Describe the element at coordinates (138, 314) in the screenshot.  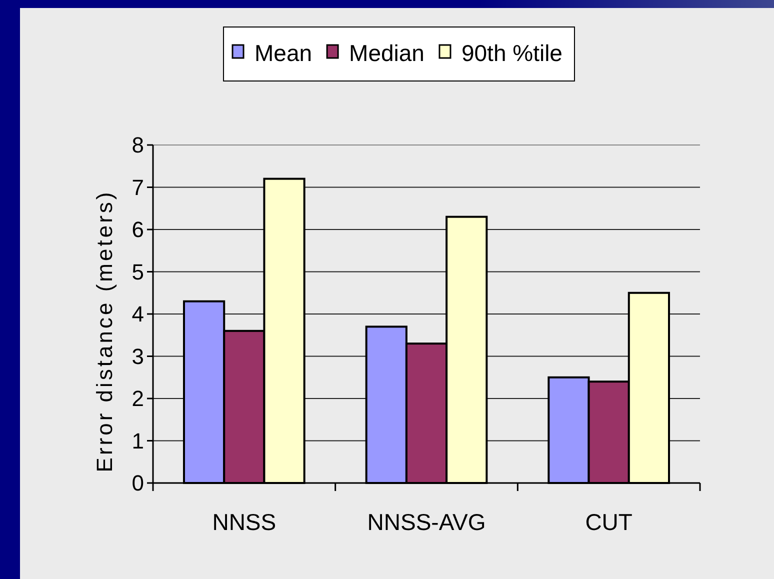
I see `y-tick-label: 4` at that location.